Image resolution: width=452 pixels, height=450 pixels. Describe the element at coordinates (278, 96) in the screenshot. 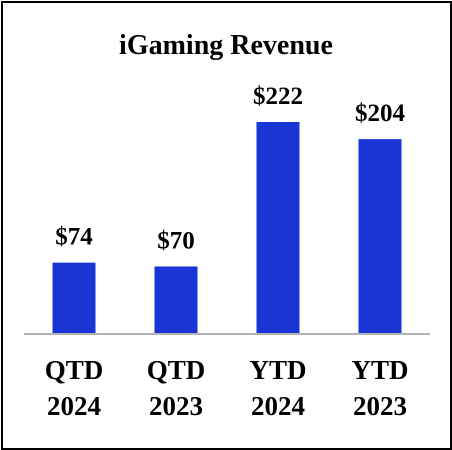

I see `data-label-2: $222` at that location.